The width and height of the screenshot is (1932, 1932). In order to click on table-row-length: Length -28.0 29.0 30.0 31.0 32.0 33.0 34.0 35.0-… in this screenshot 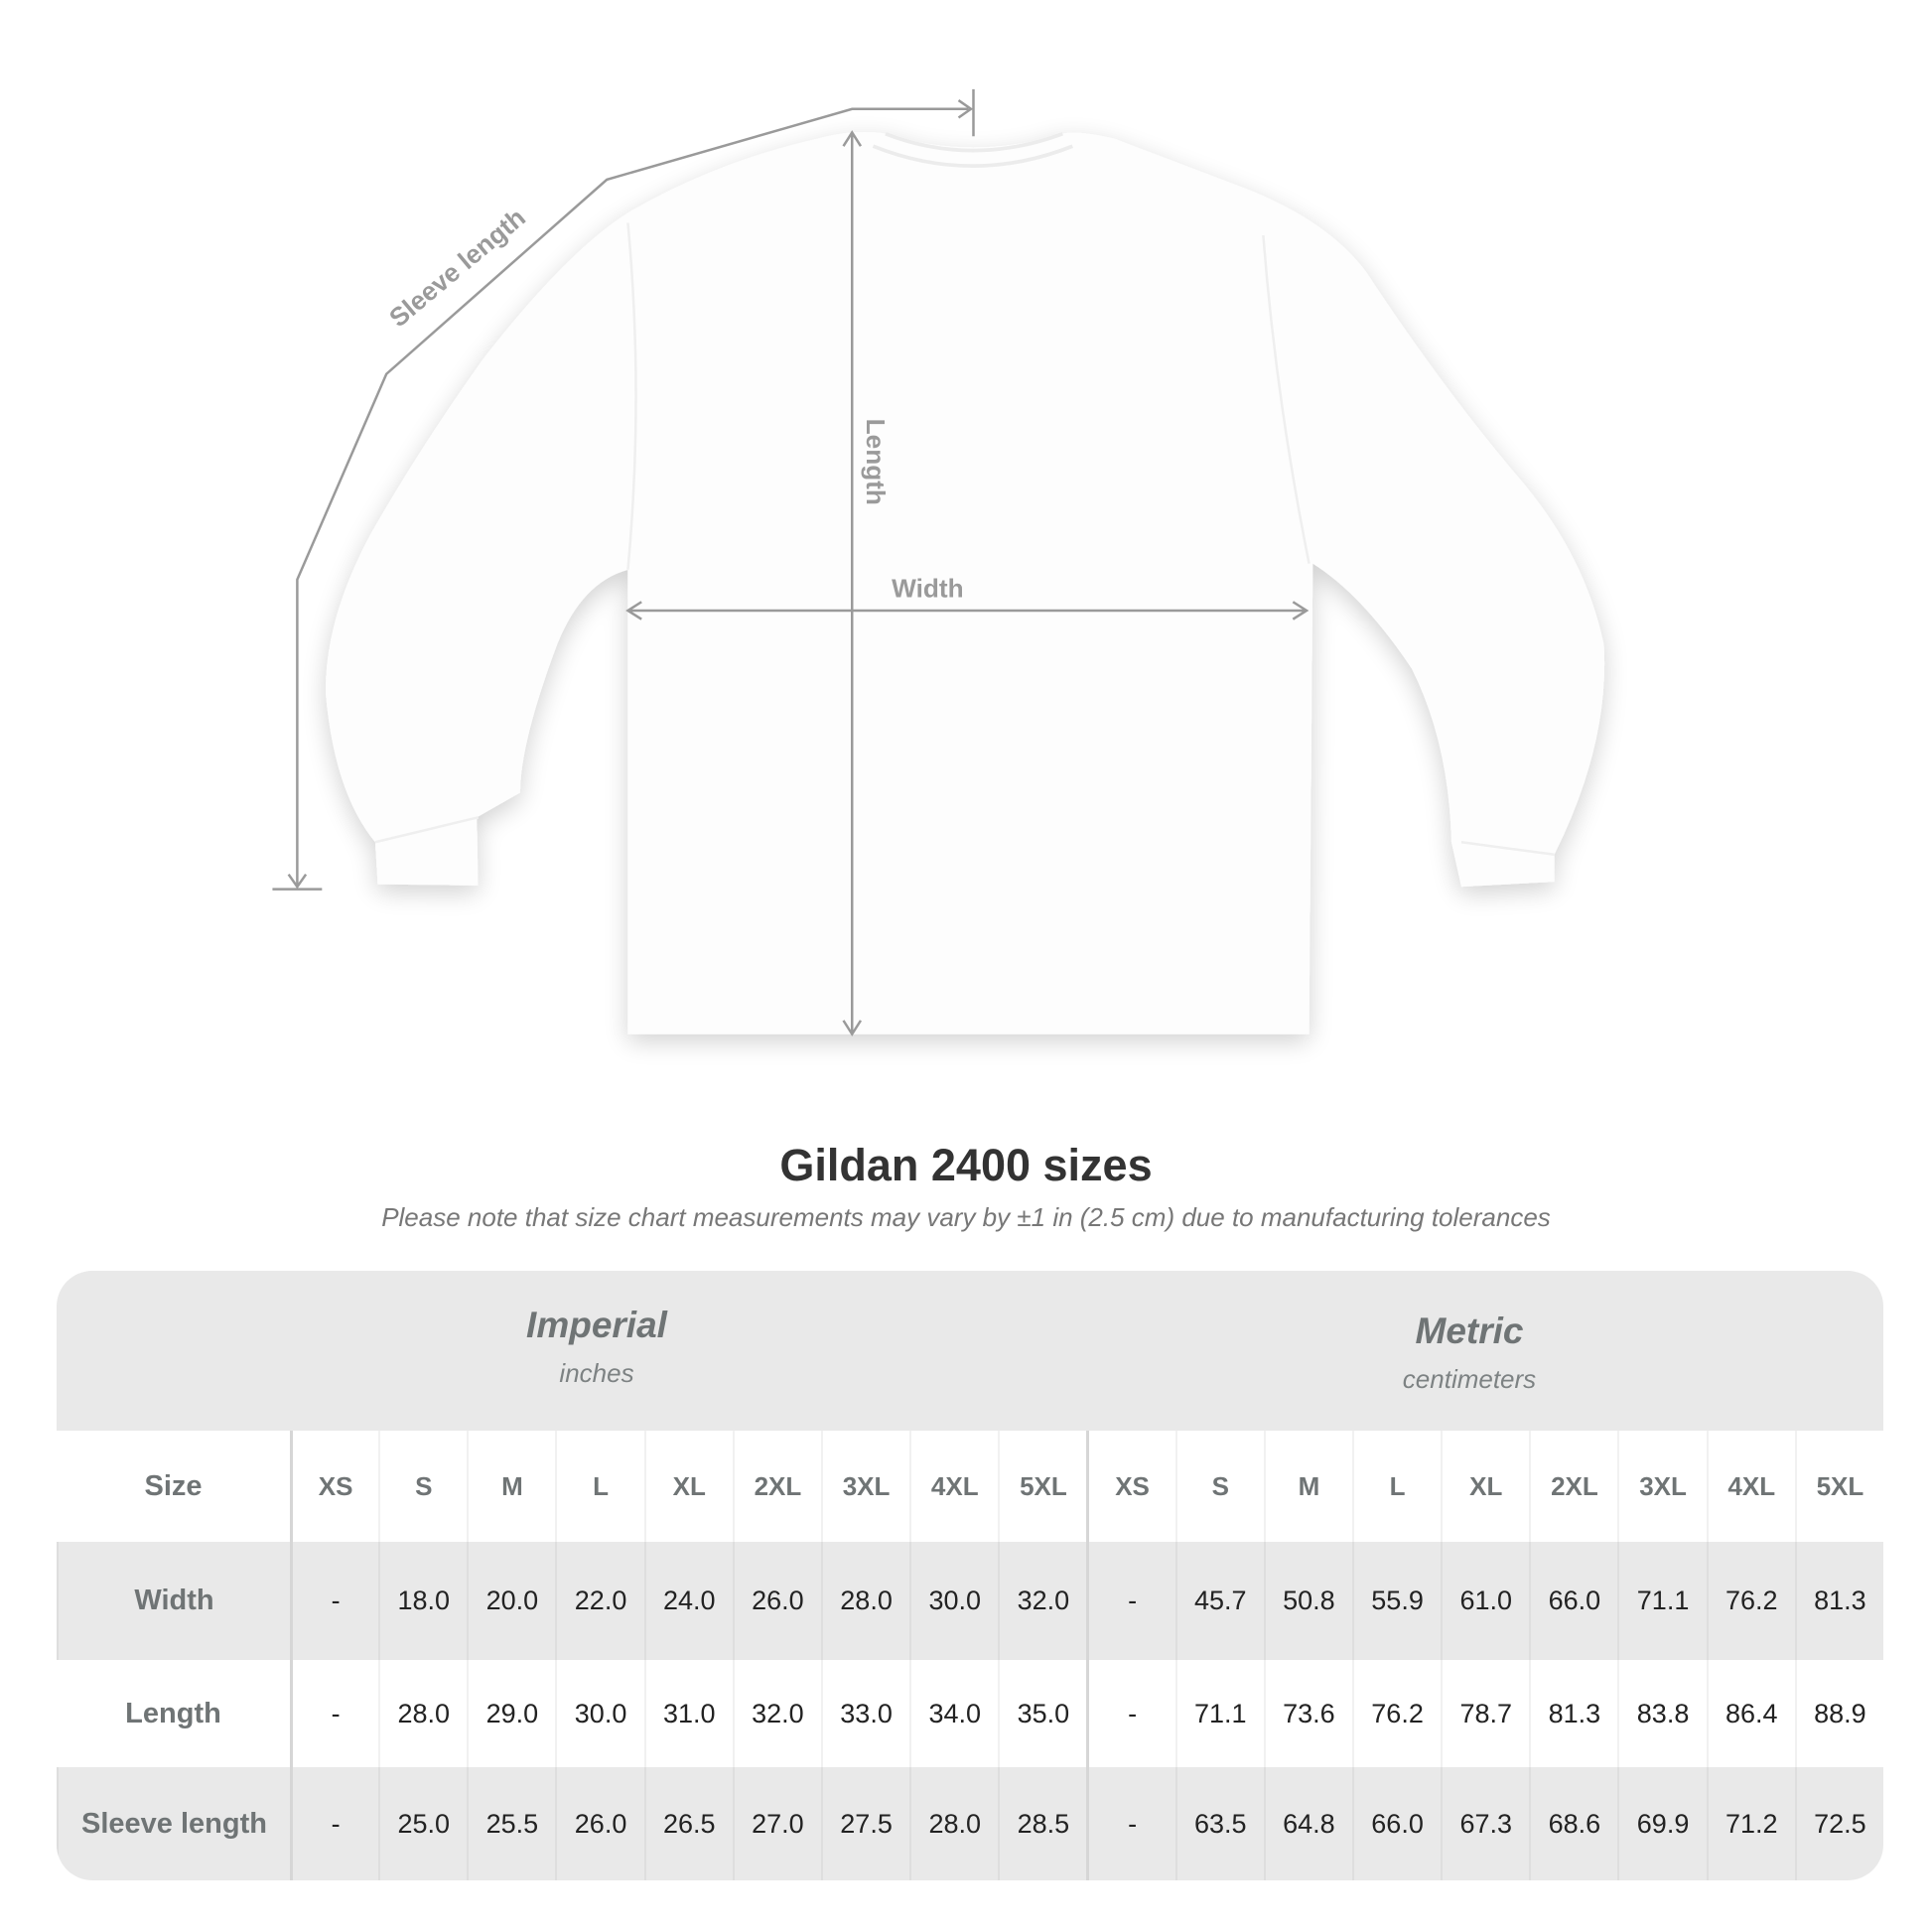, I will do `click(970, 1714)`.